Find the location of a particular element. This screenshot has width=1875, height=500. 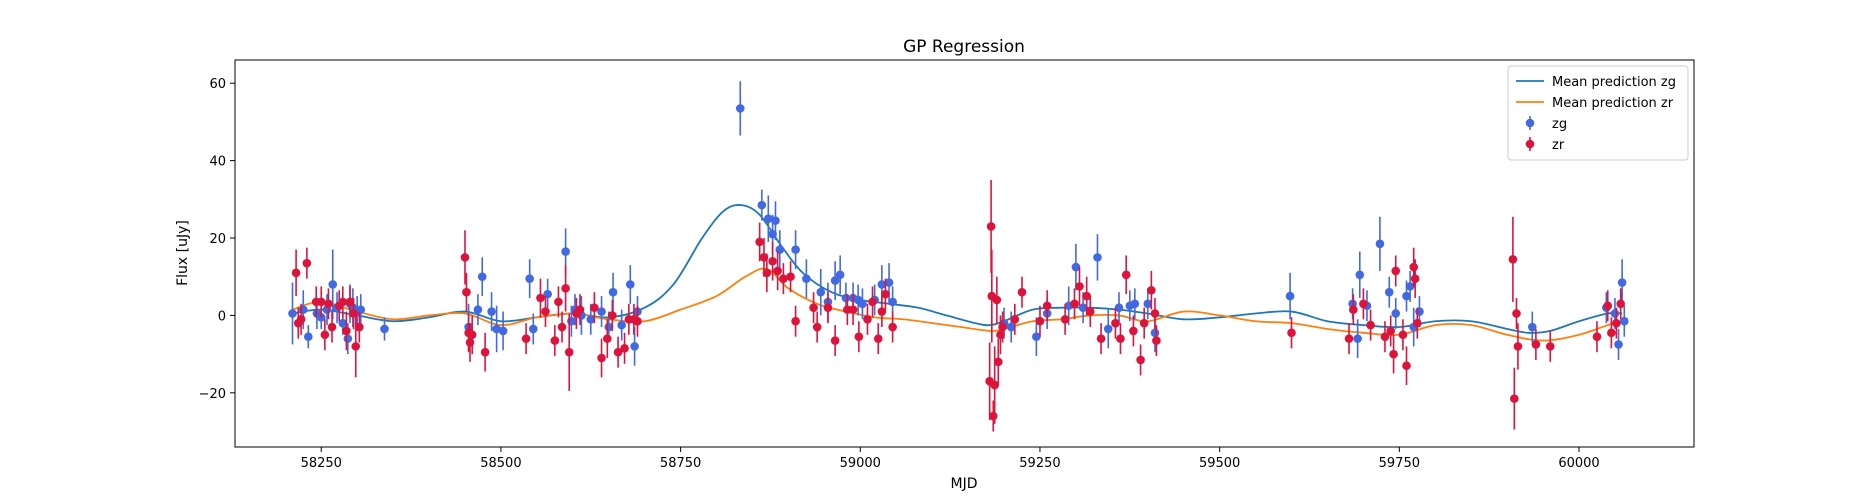

y-tick-label: −20 is located at coordinates (212, 394).